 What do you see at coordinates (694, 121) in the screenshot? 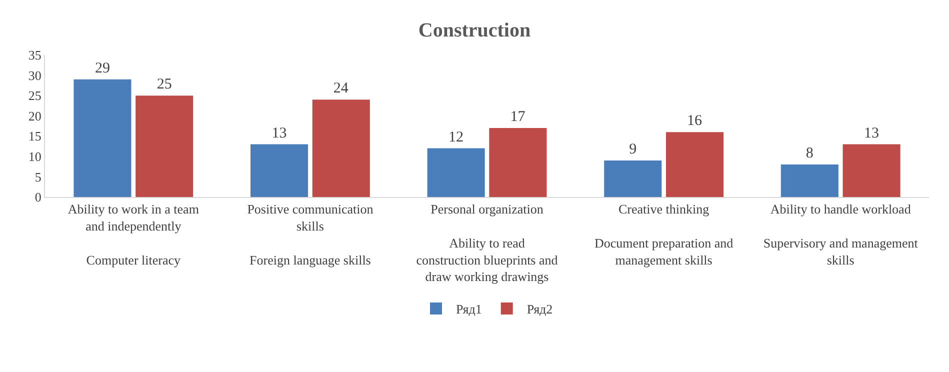
I see `data-label: 16` at bounding box center [694, 121].